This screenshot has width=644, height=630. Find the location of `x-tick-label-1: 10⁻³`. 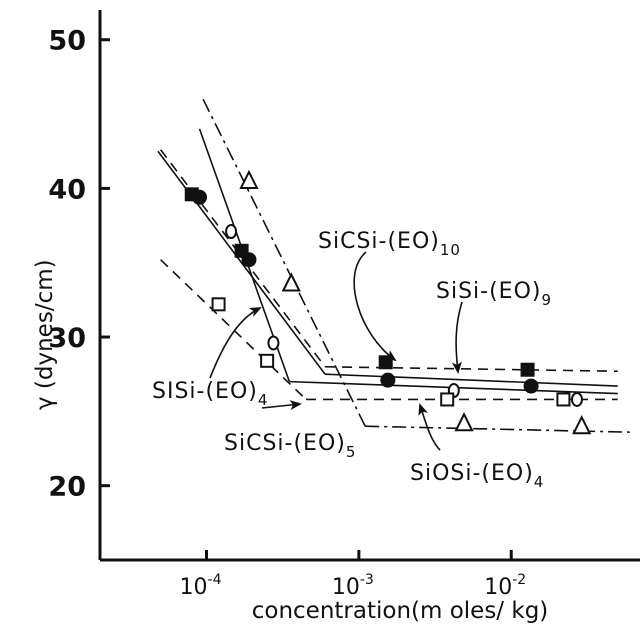

x-tick-label-1: 10⁻³ is located at coordinates (353, 586).